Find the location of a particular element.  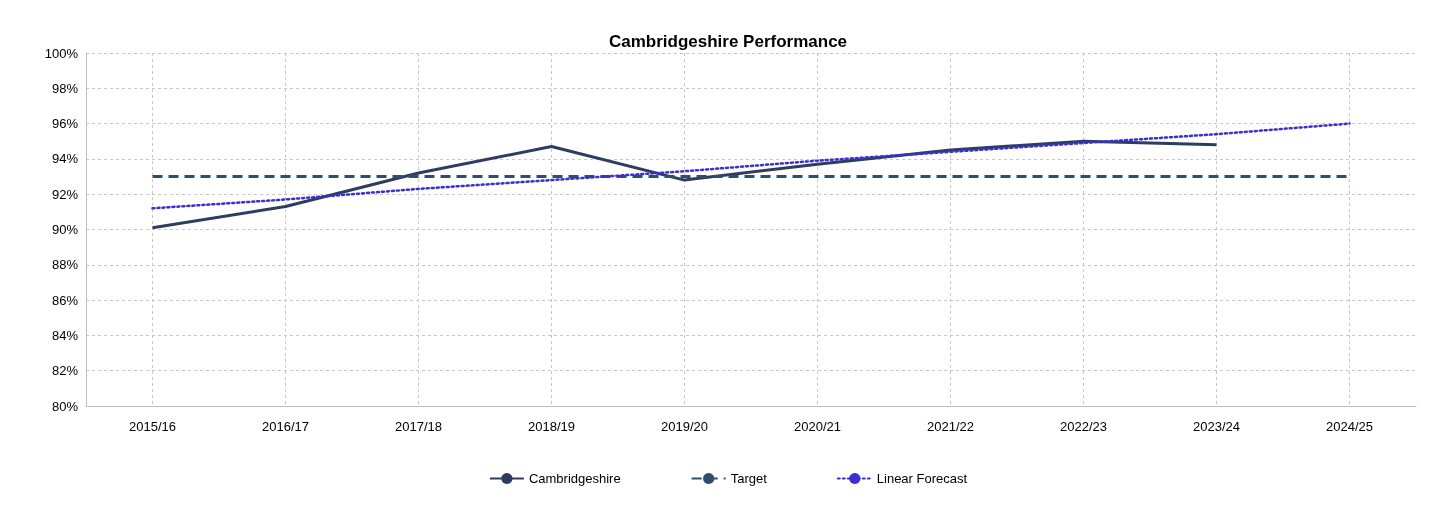

x-tick-label: 2024/25 is located at coordinates (1349, 426).